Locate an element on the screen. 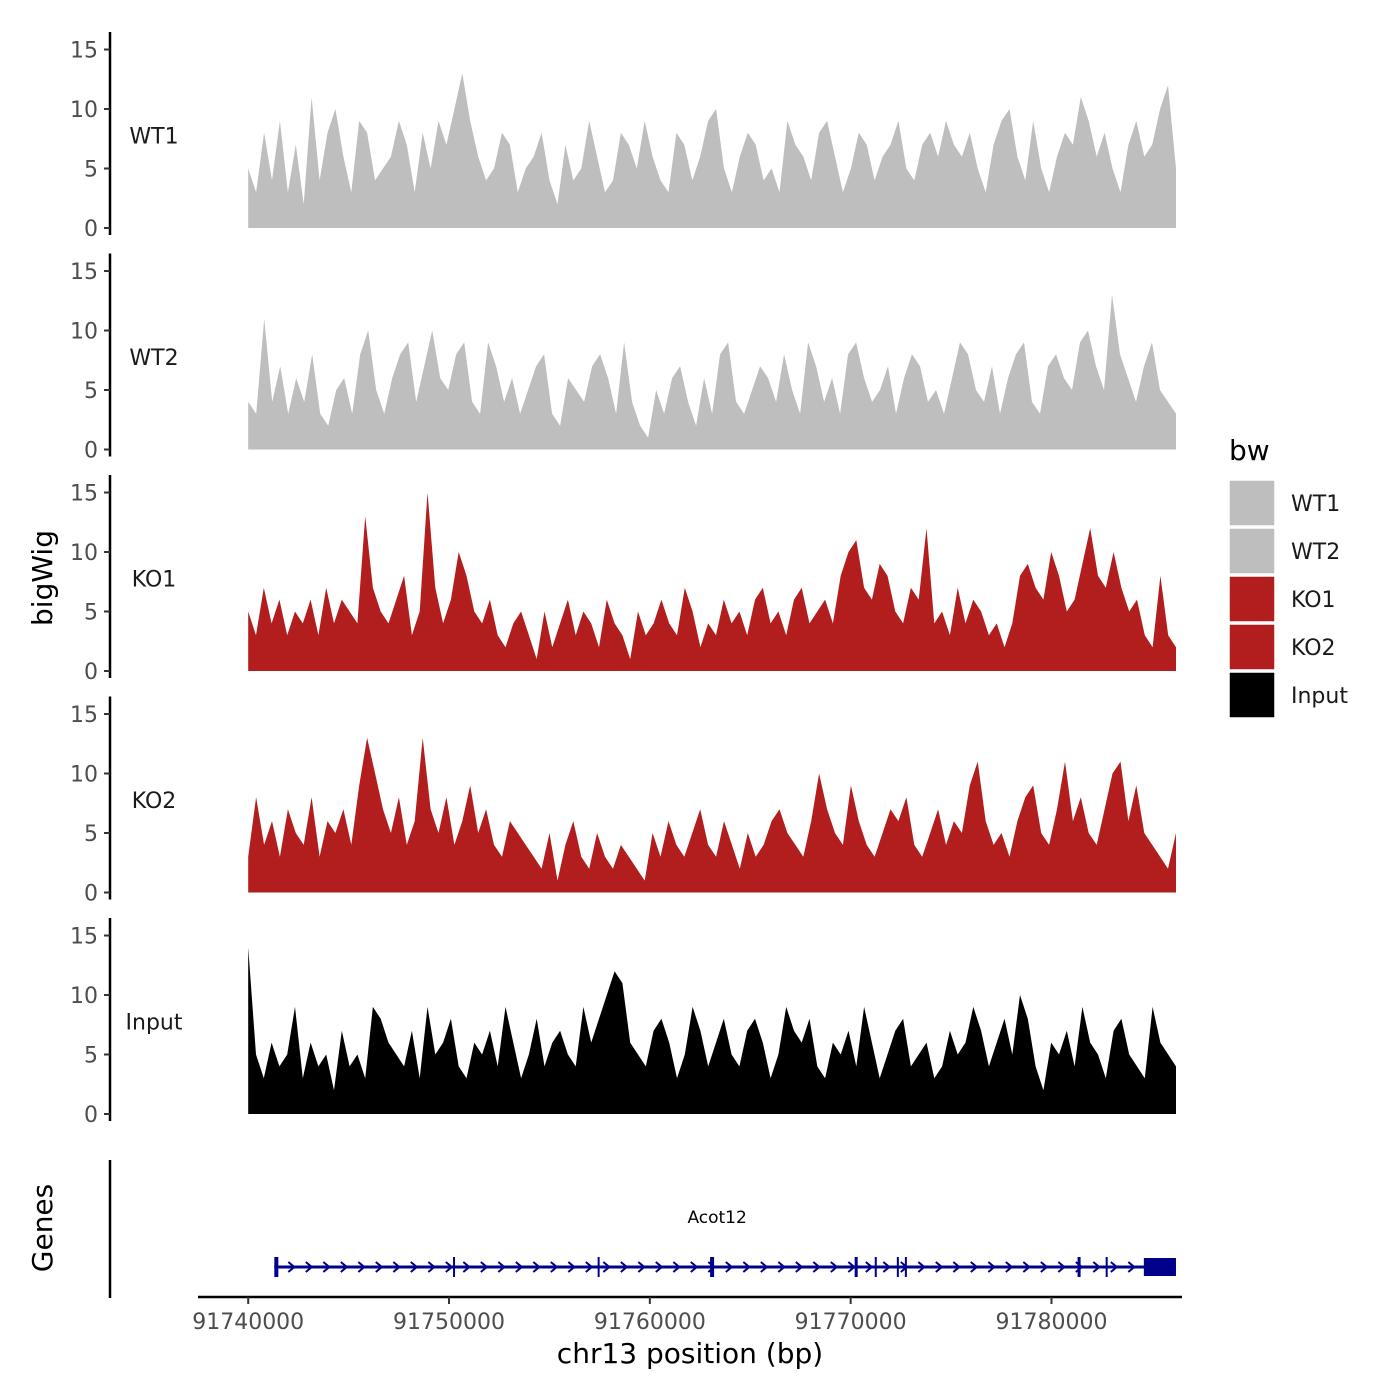 The height and width of the screenshot is (1400, 1400). signal-area-wt1 is located at coordinates (712, 150).